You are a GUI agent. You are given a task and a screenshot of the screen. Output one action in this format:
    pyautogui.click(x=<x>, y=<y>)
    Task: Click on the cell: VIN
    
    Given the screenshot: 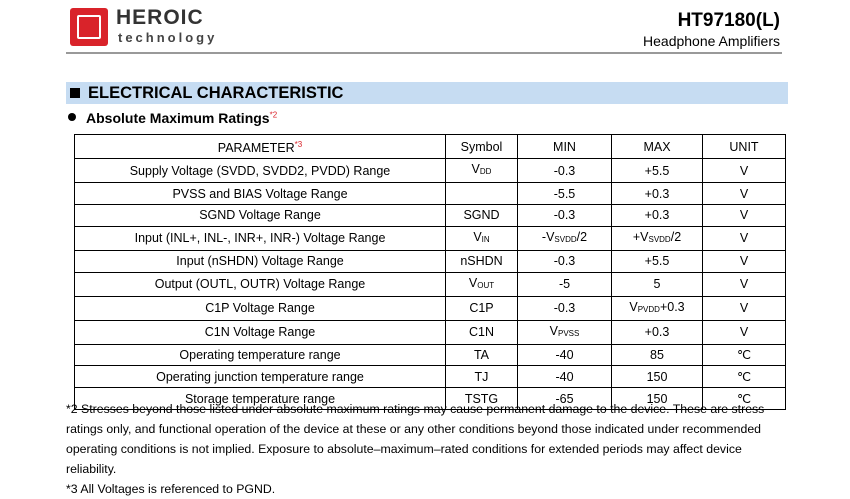 What is the action you would take?
    pyautogui.click(x=481, y=238)
    